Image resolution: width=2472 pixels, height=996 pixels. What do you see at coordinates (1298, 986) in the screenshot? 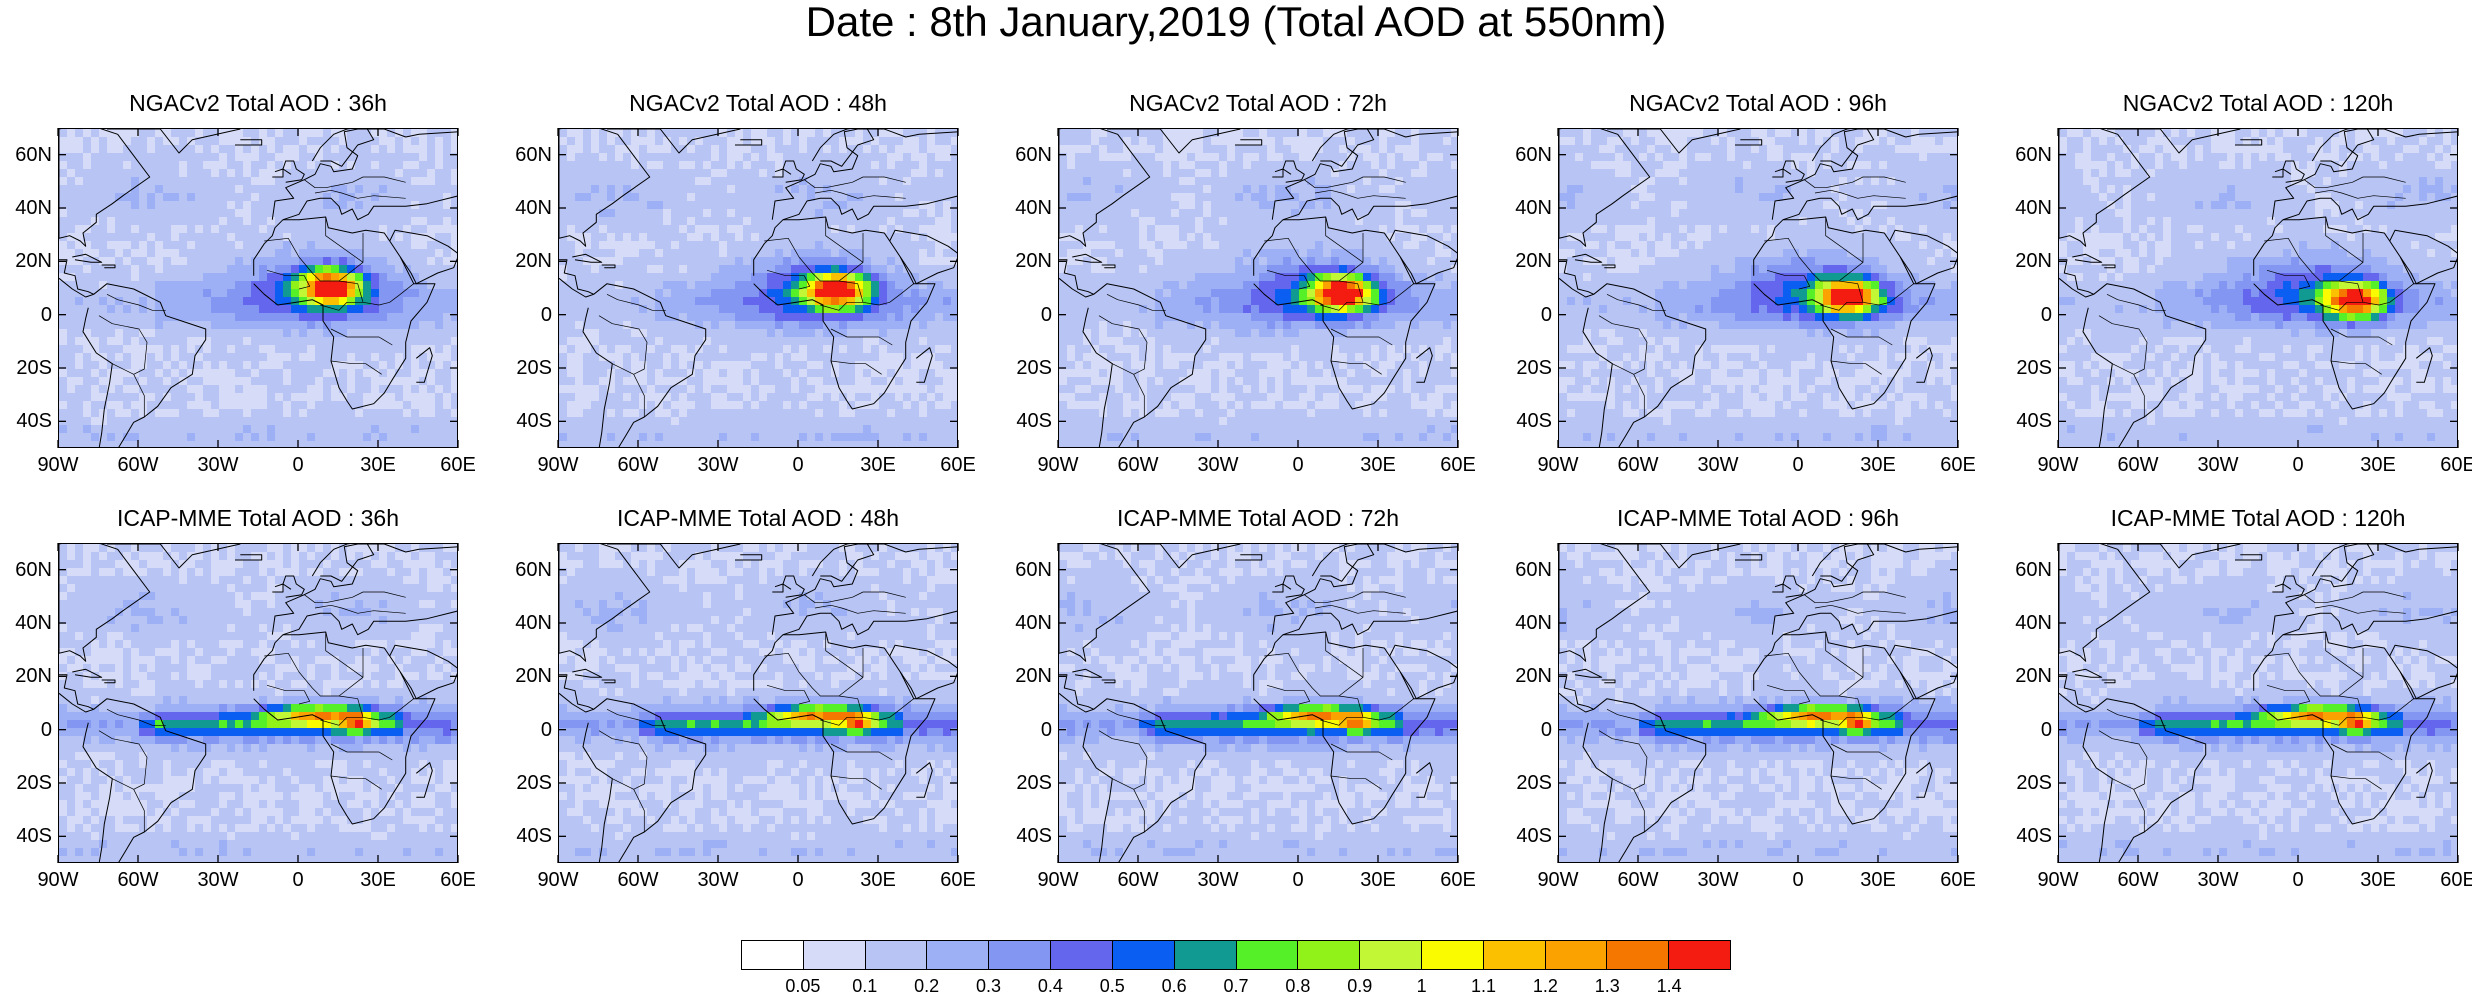
I see `colorbar-label: 0.8` at bounding box center [1298, 986].